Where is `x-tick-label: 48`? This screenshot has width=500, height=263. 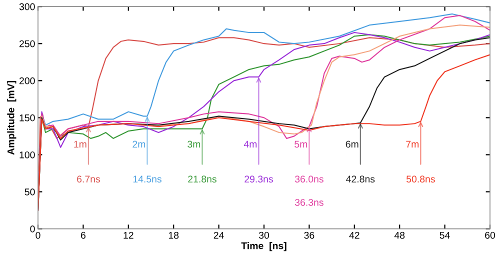 x-tick-label: 48 is located at coordinates (399, 235).